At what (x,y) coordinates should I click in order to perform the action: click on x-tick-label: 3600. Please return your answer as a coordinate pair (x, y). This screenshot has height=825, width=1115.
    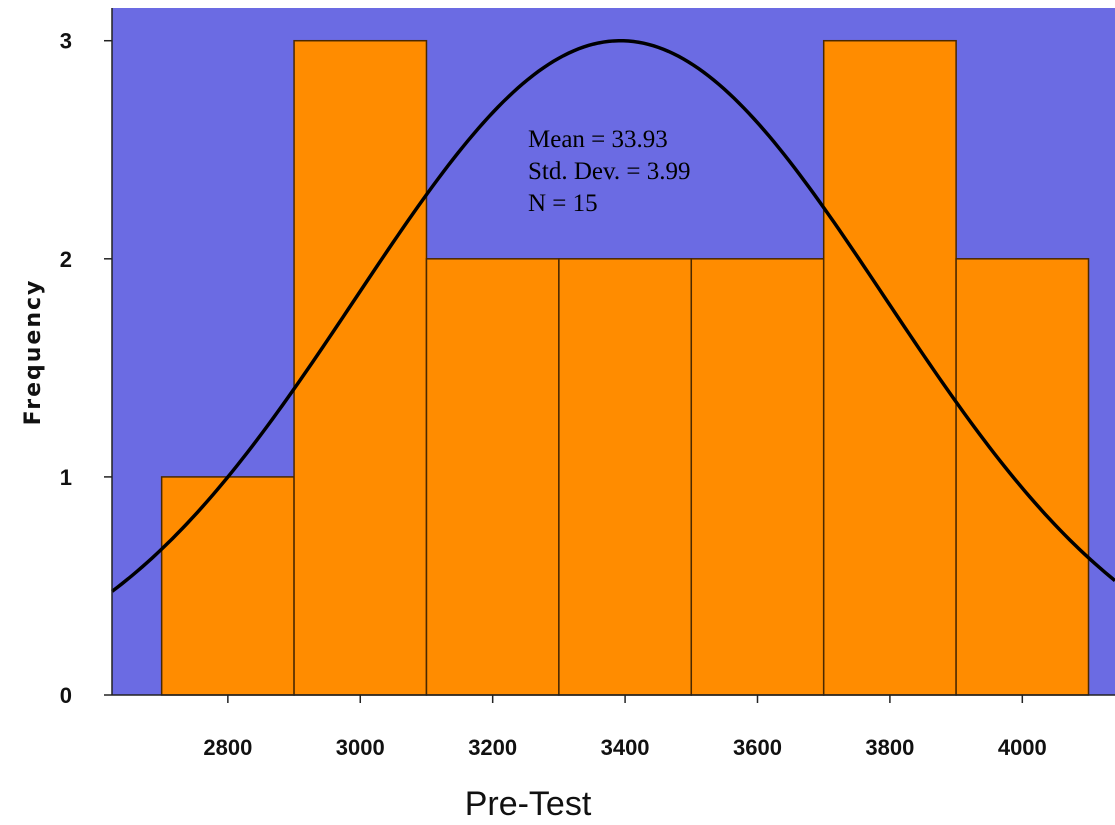
    Looking at the image, I should click on (757, 747).